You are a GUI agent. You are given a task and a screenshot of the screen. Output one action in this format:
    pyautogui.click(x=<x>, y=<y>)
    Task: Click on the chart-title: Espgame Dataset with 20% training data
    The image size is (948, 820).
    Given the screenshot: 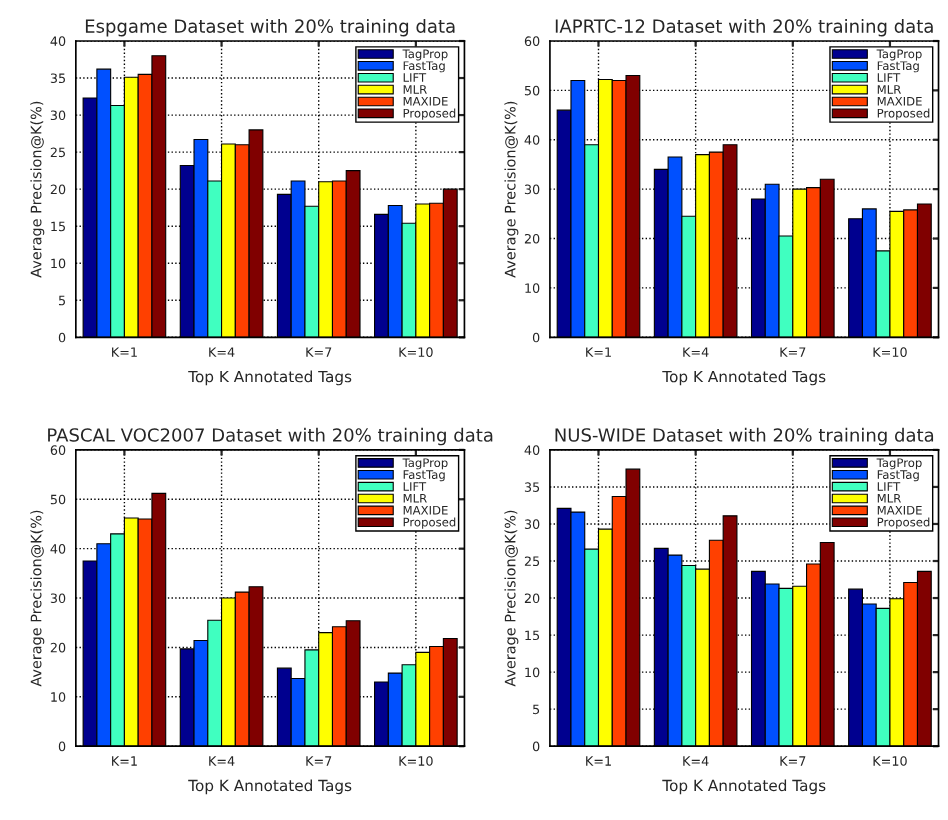 What is the action you would take?
    pyautogui.click(x=270, y=27)
    